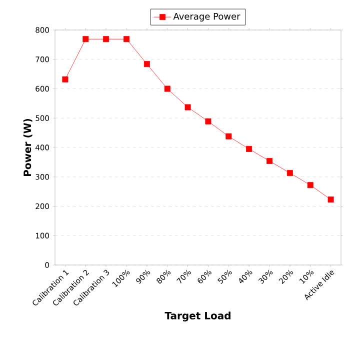 The height and width of the screenshot is (348, 348). I want to click on x-axis-title: Target Load, so click(197, 317).